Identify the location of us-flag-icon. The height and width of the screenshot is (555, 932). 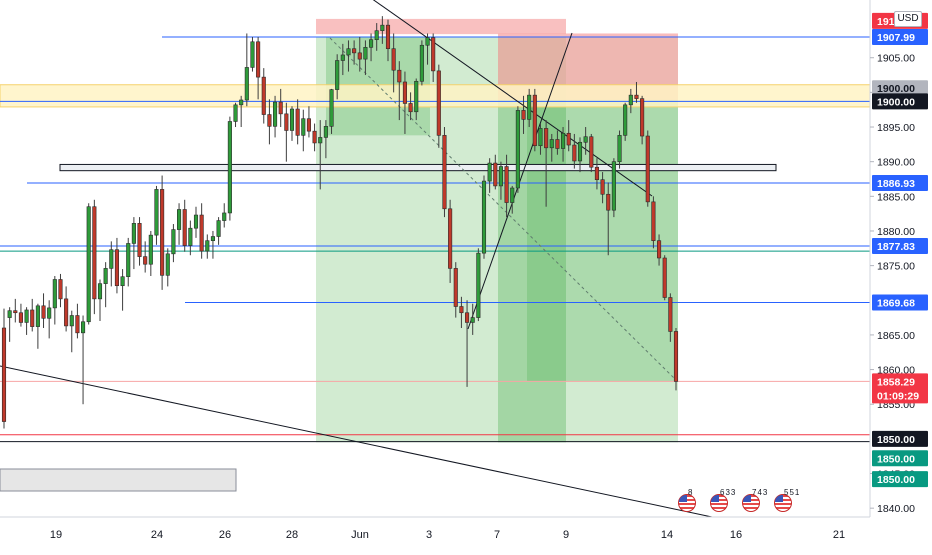
(719, 503).